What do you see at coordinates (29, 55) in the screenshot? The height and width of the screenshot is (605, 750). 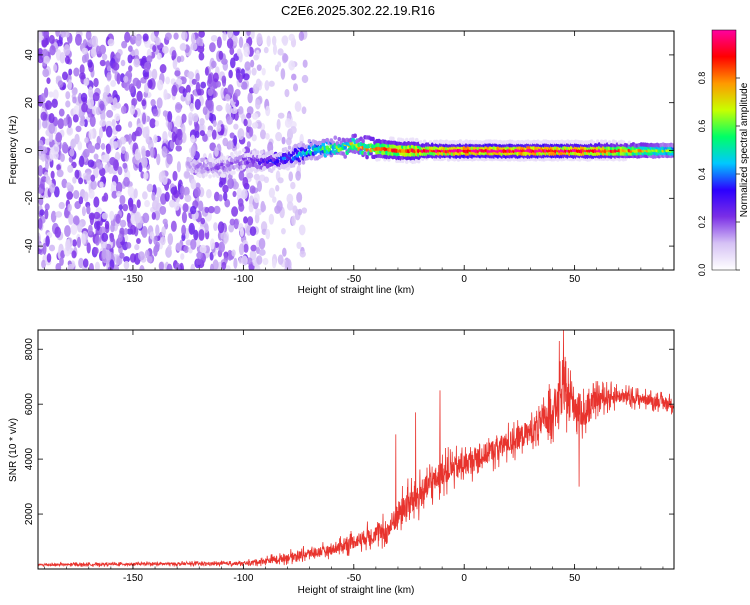 I see `spectrogram-y-tick-label: 40` at bounding box center [29, 55].